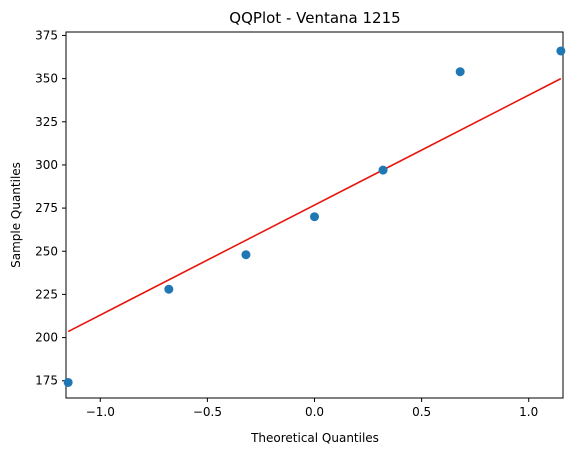  Describe the element at coordinates (46, 294) in the screenshot. I see `y-tick-label: 225` at that location.